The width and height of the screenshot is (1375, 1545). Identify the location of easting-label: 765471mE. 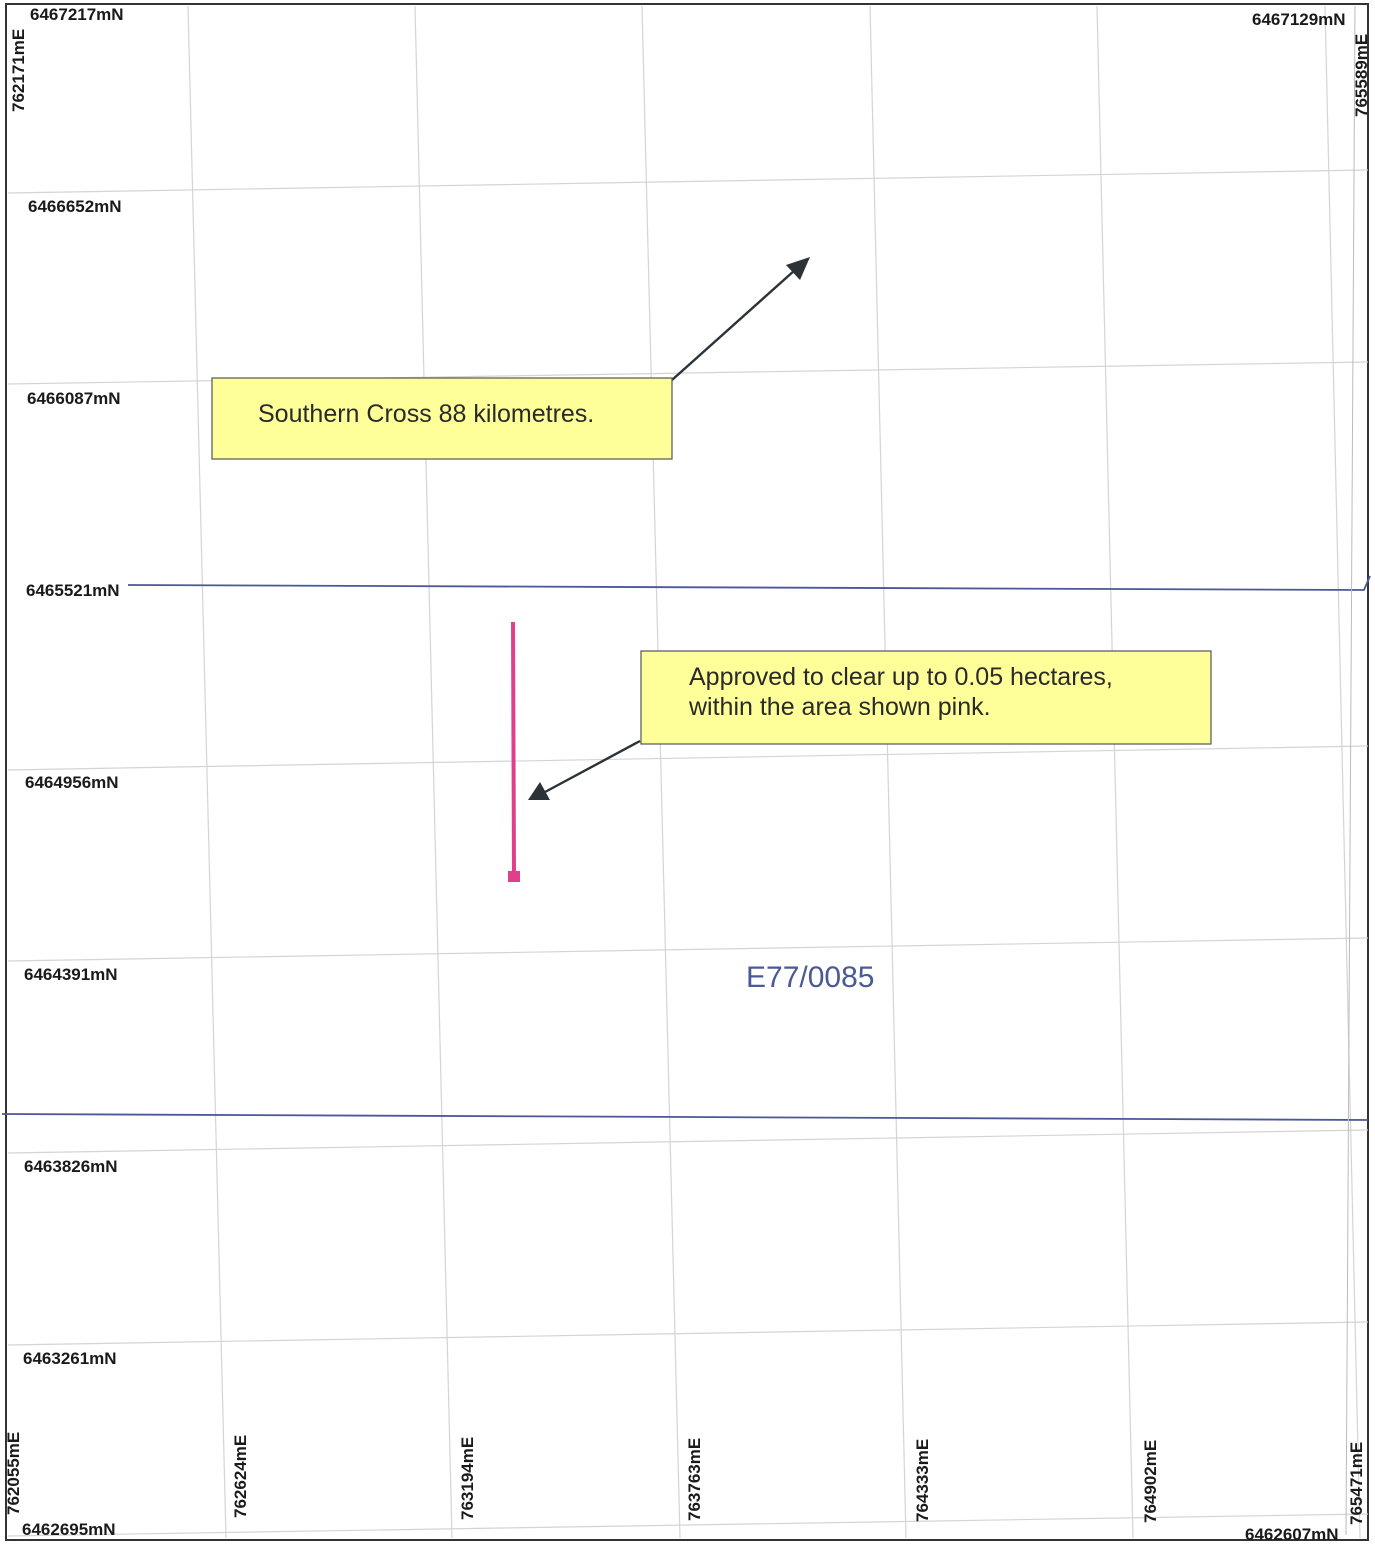
(1356, 1483).